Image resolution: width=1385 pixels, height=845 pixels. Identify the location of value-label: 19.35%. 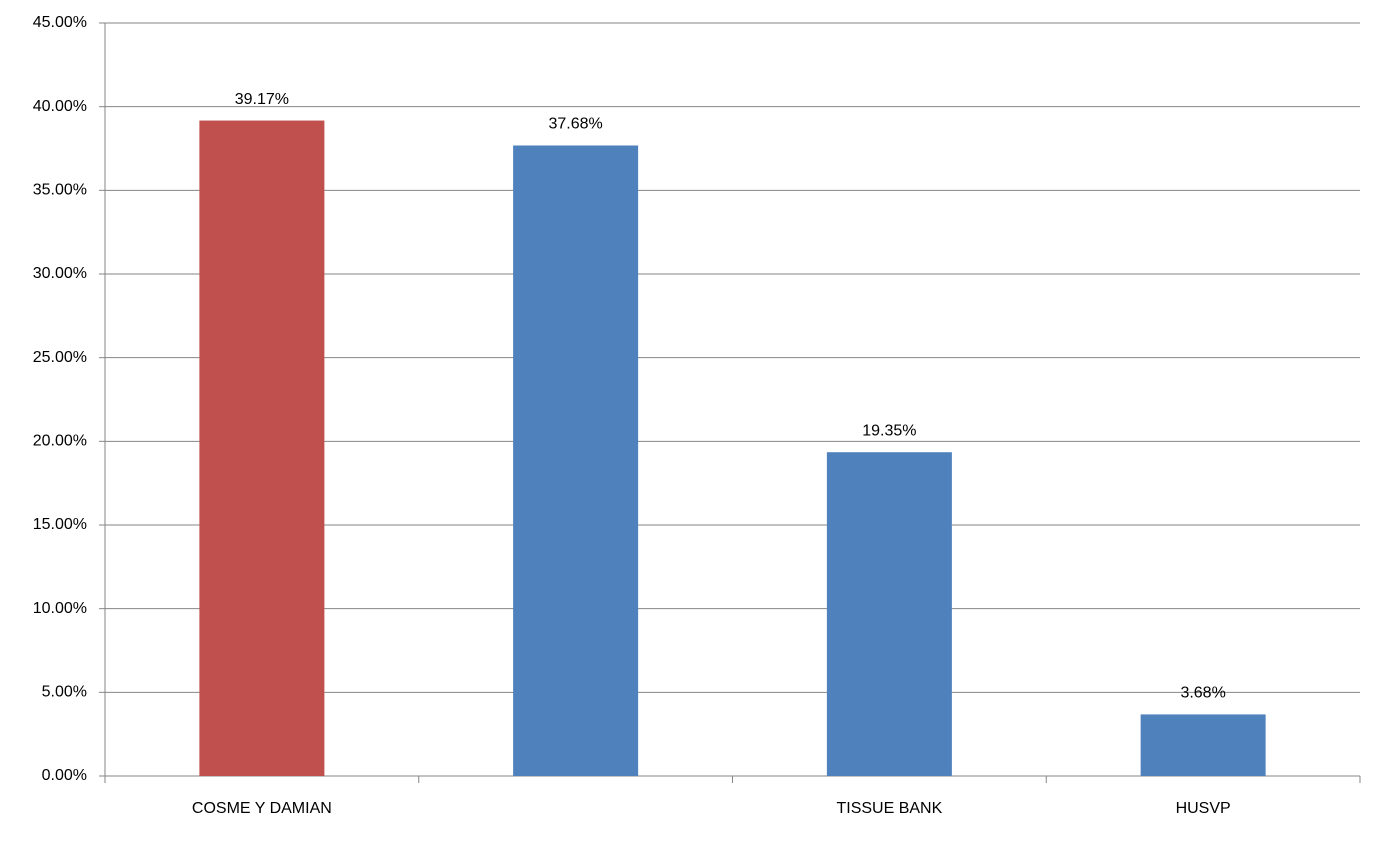
(889, 430).